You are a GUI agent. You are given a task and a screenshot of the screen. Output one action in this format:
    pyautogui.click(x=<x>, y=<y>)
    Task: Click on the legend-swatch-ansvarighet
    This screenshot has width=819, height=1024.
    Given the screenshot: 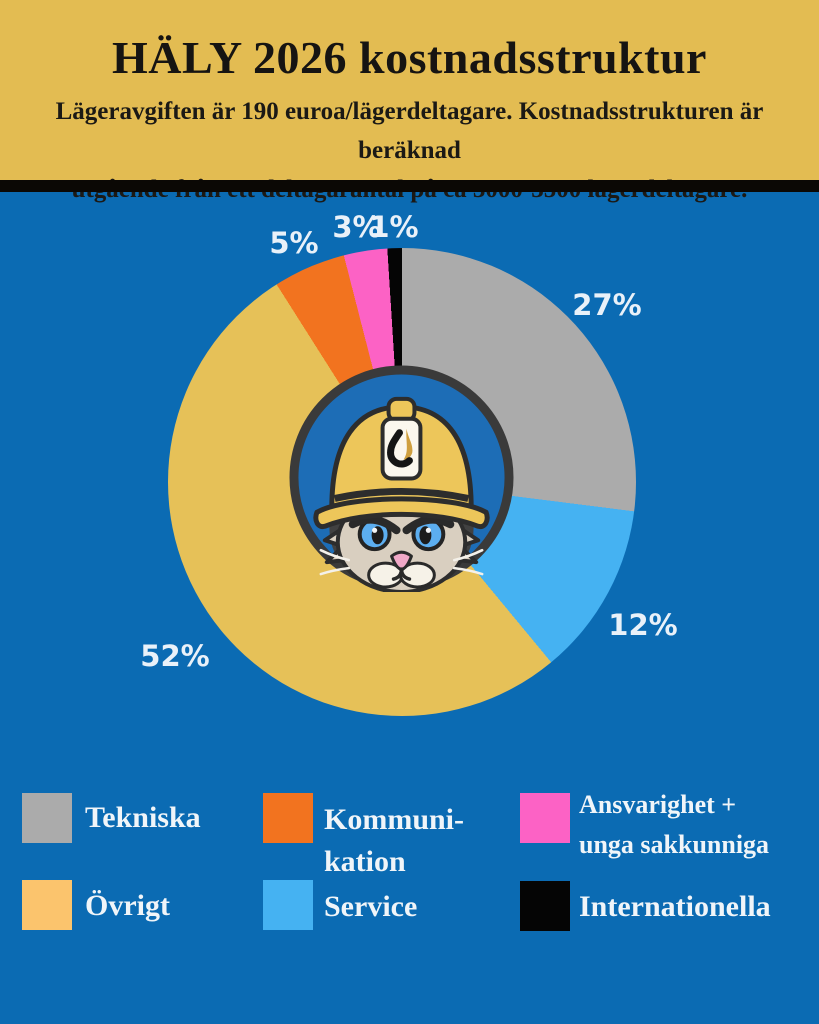 What is the action you would take?
    pyautogui.click(x=545, y=818)
    